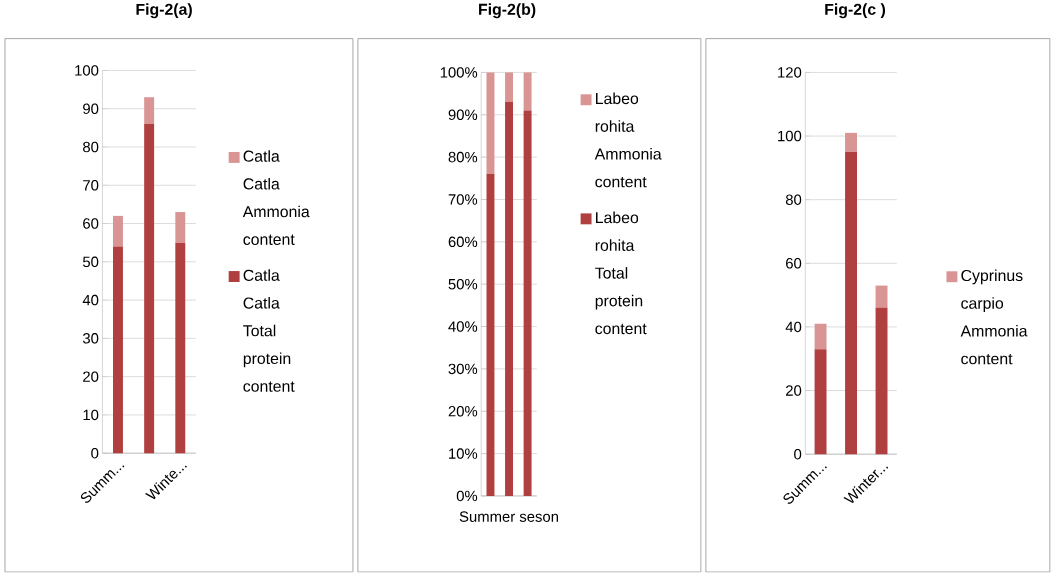  Describe the element at coordinates (90, 262) in the screenshot. I see `y-tick-label: 50` at that location.